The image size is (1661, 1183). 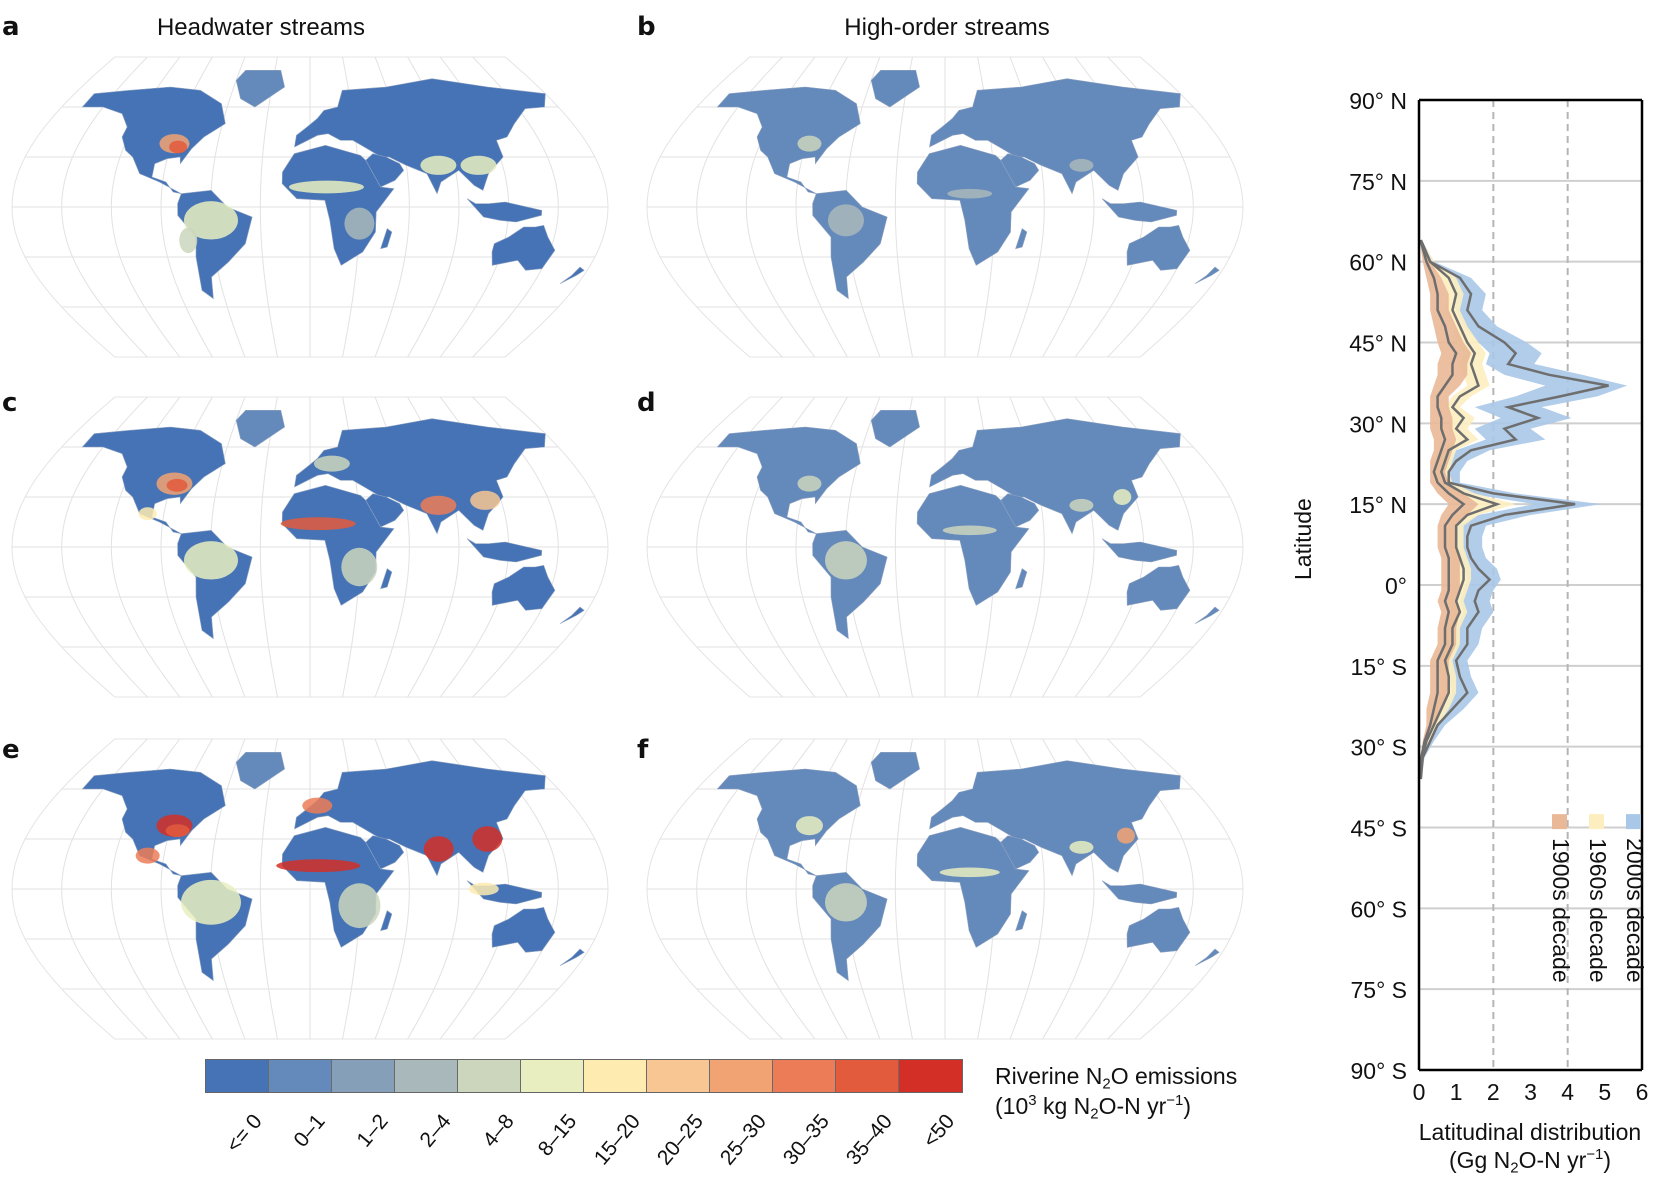 I want to click on x-tick-label: 2, so click(x=1493, y=1092).